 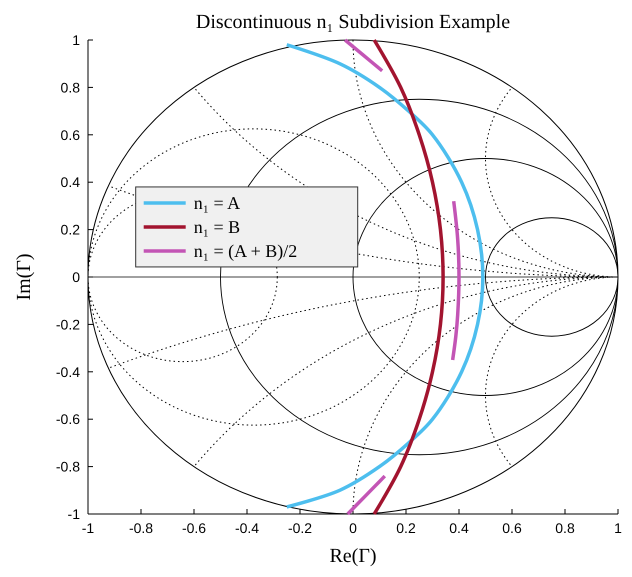 What do you see at coordinates (217, 202) in the screenshot?
I see `legend-label: n₁ = A` at bounding box center [217, 202].